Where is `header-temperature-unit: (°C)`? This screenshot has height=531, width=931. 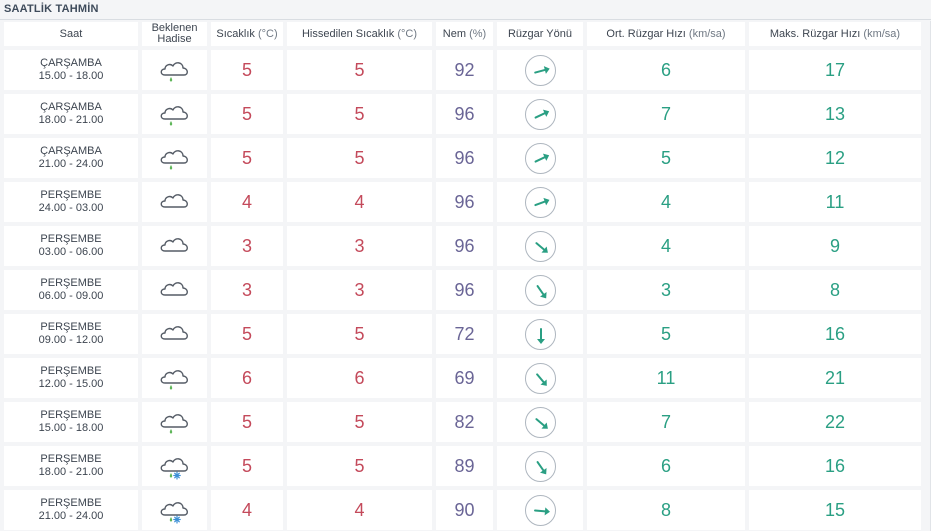 header-temperature-unit: (°C) is located at coordinates (267, 33).